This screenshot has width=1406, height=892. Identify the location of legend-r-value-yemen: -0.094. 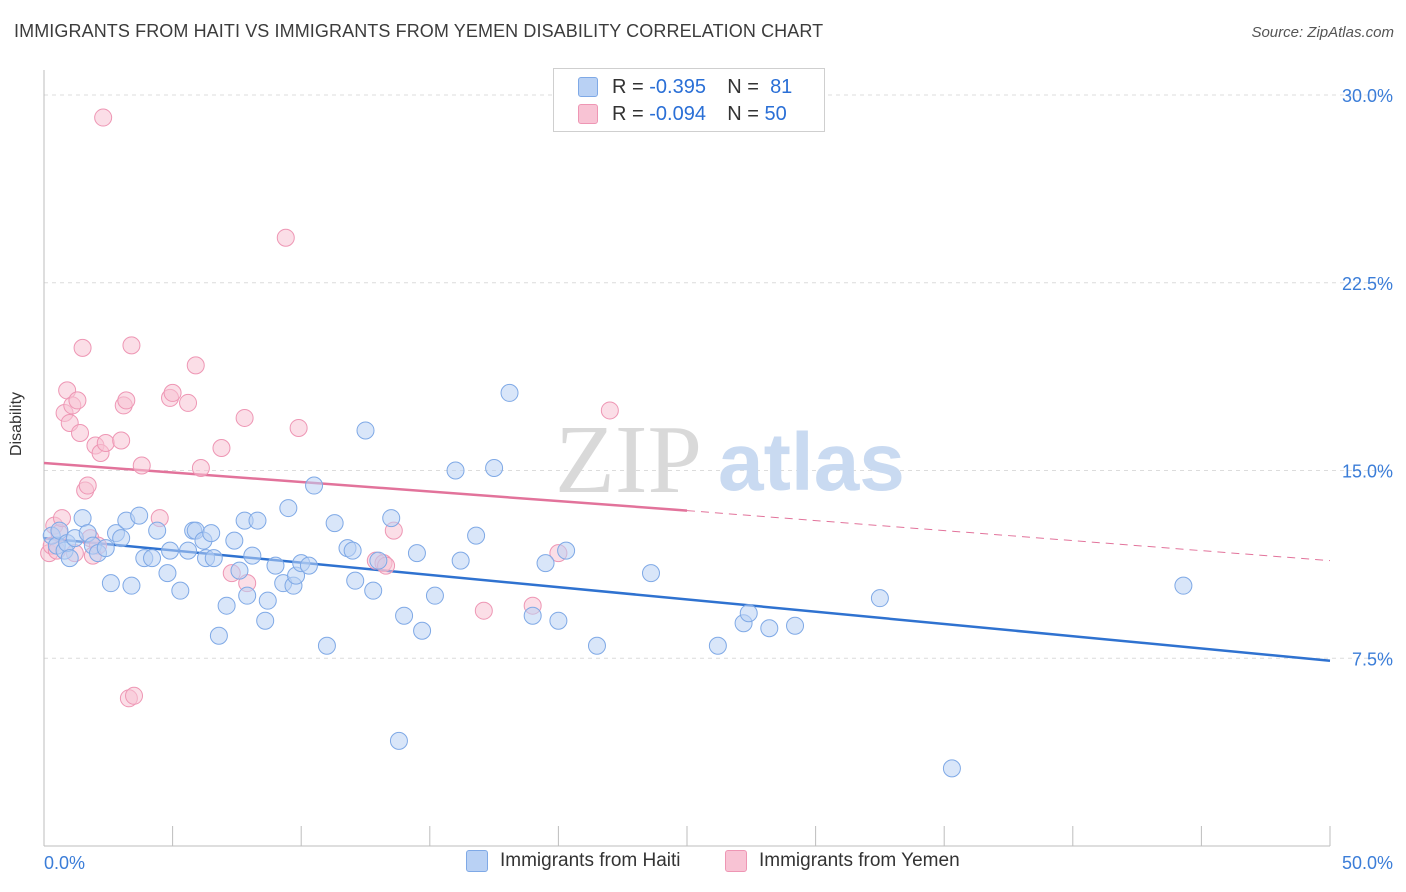
(677, 113).